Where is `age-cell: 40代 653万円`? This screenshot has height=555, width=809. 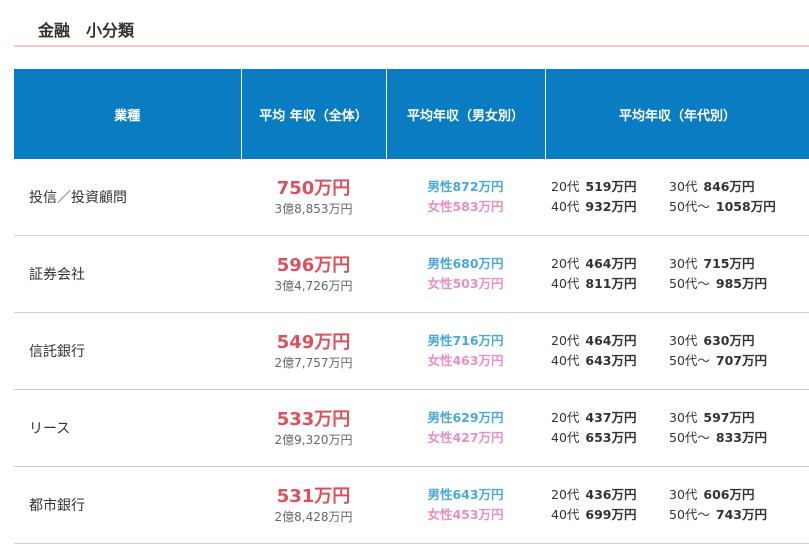
age-cell: 40代 653万円 is located at coordinates (610, 438).